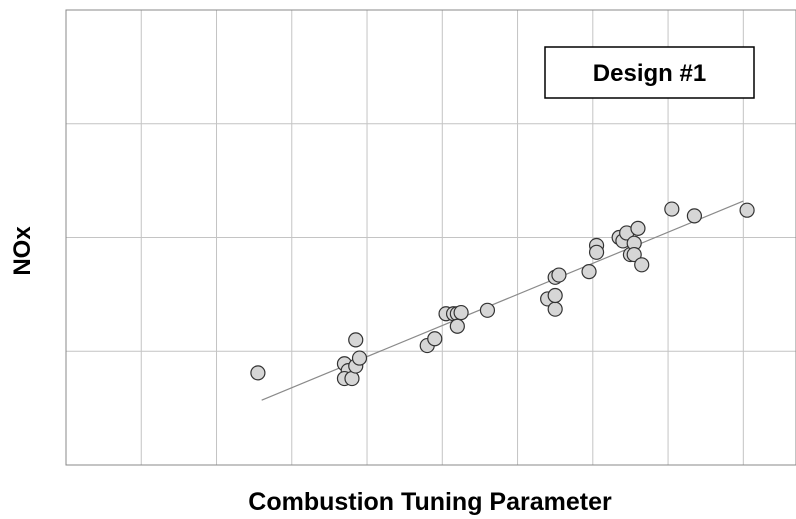  I want to click on design-annotation-frame, so click(649, 72).